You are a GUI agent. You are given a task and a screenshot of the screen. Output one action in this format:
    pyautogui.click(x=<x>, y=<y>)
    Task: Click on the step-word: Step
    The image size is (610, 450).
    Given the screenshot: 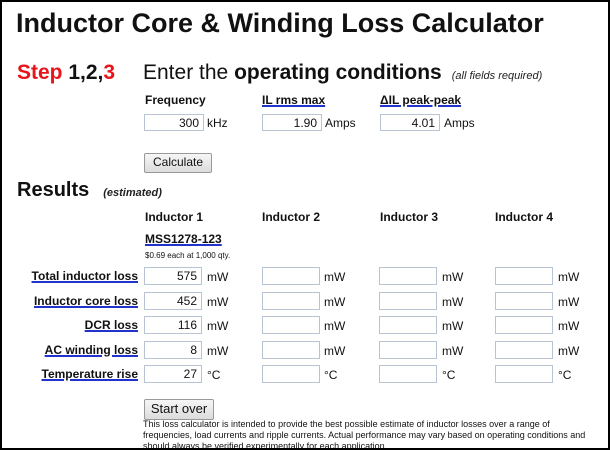 What is the action you would take?
    pyautogui.click(x=40, y=72)
    